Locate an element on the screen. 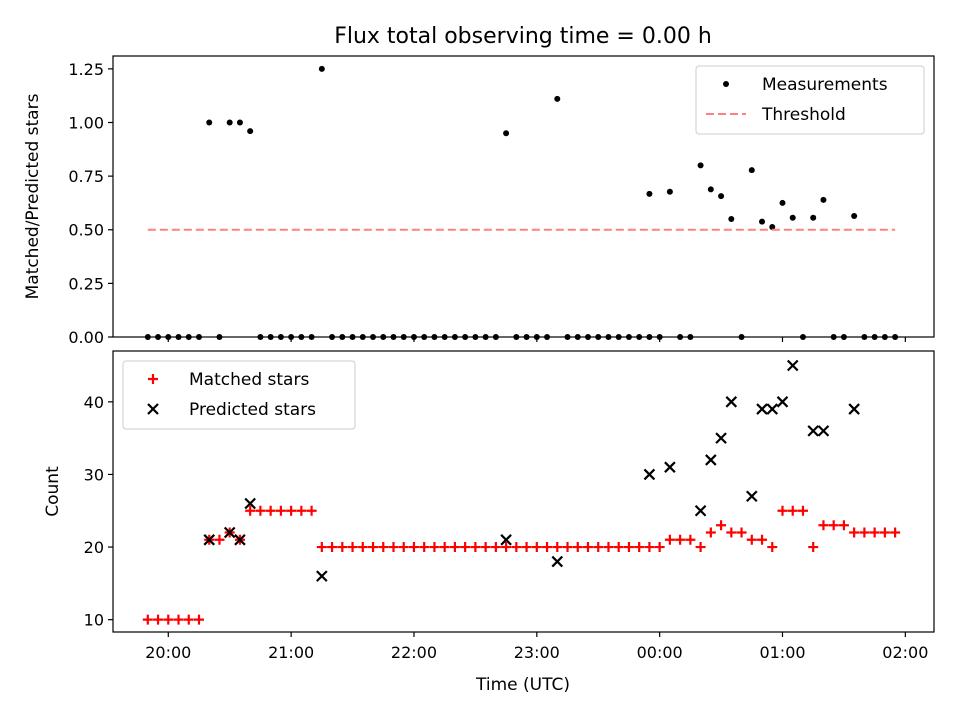  y-tick-label: 0.00 is located at coordinates (86, 337).